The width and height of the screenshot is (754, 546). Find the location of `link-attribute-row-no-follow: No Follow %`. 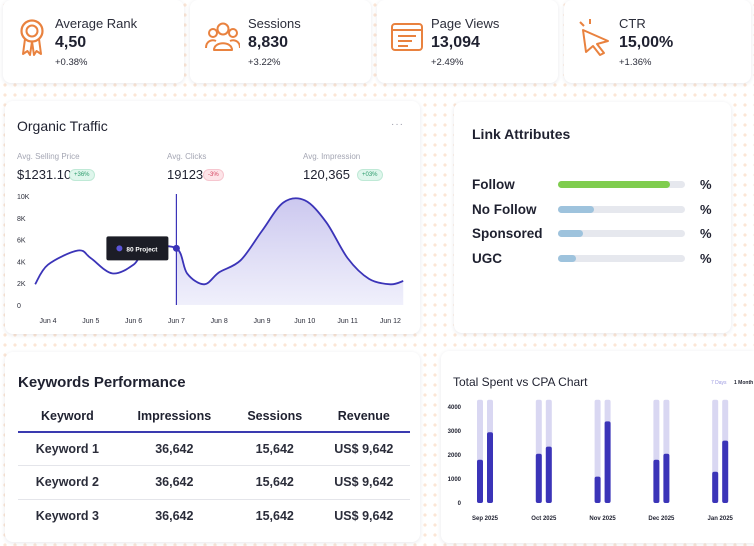

link-attribute-row-no-follow: No Follow % is located at coordinates (597, 210).